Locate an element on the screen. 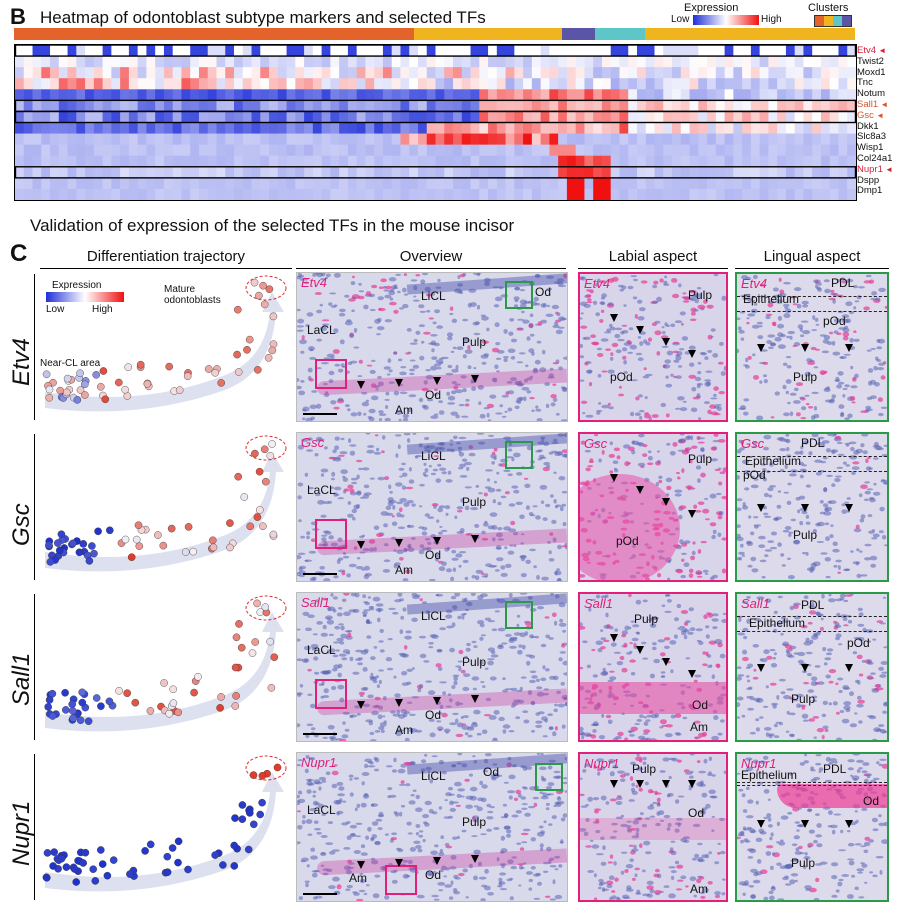 The height and width of the screenshot is (909, 901). pulp-label: Pulp is located at coordinates (474, 342).